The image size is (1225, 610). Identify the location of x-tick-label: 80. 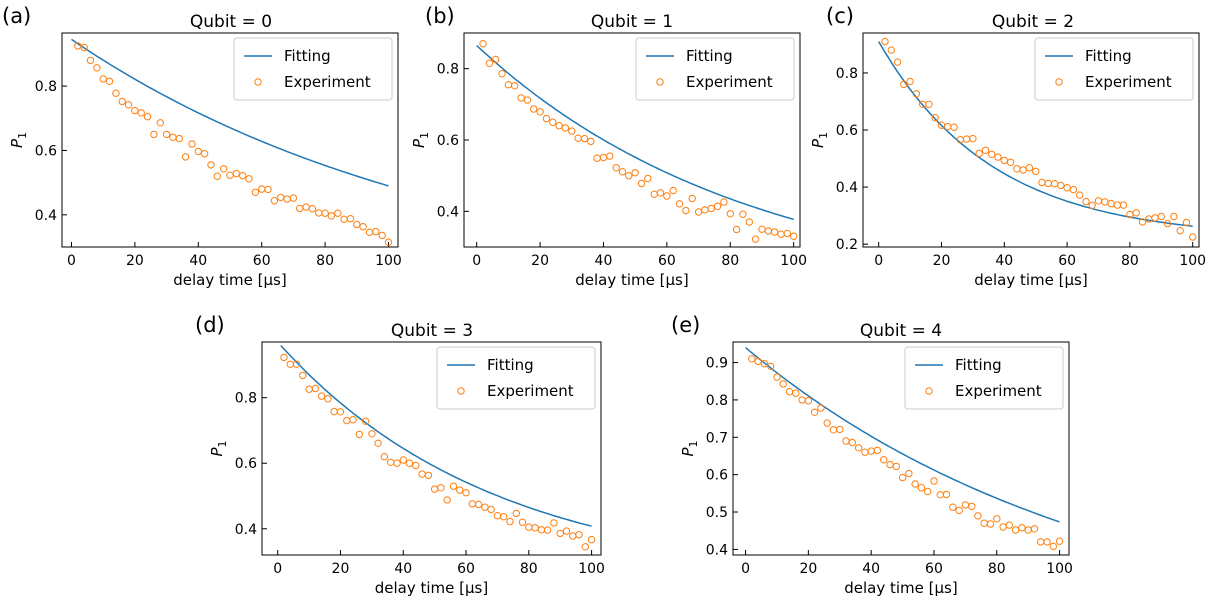
(997, 569).